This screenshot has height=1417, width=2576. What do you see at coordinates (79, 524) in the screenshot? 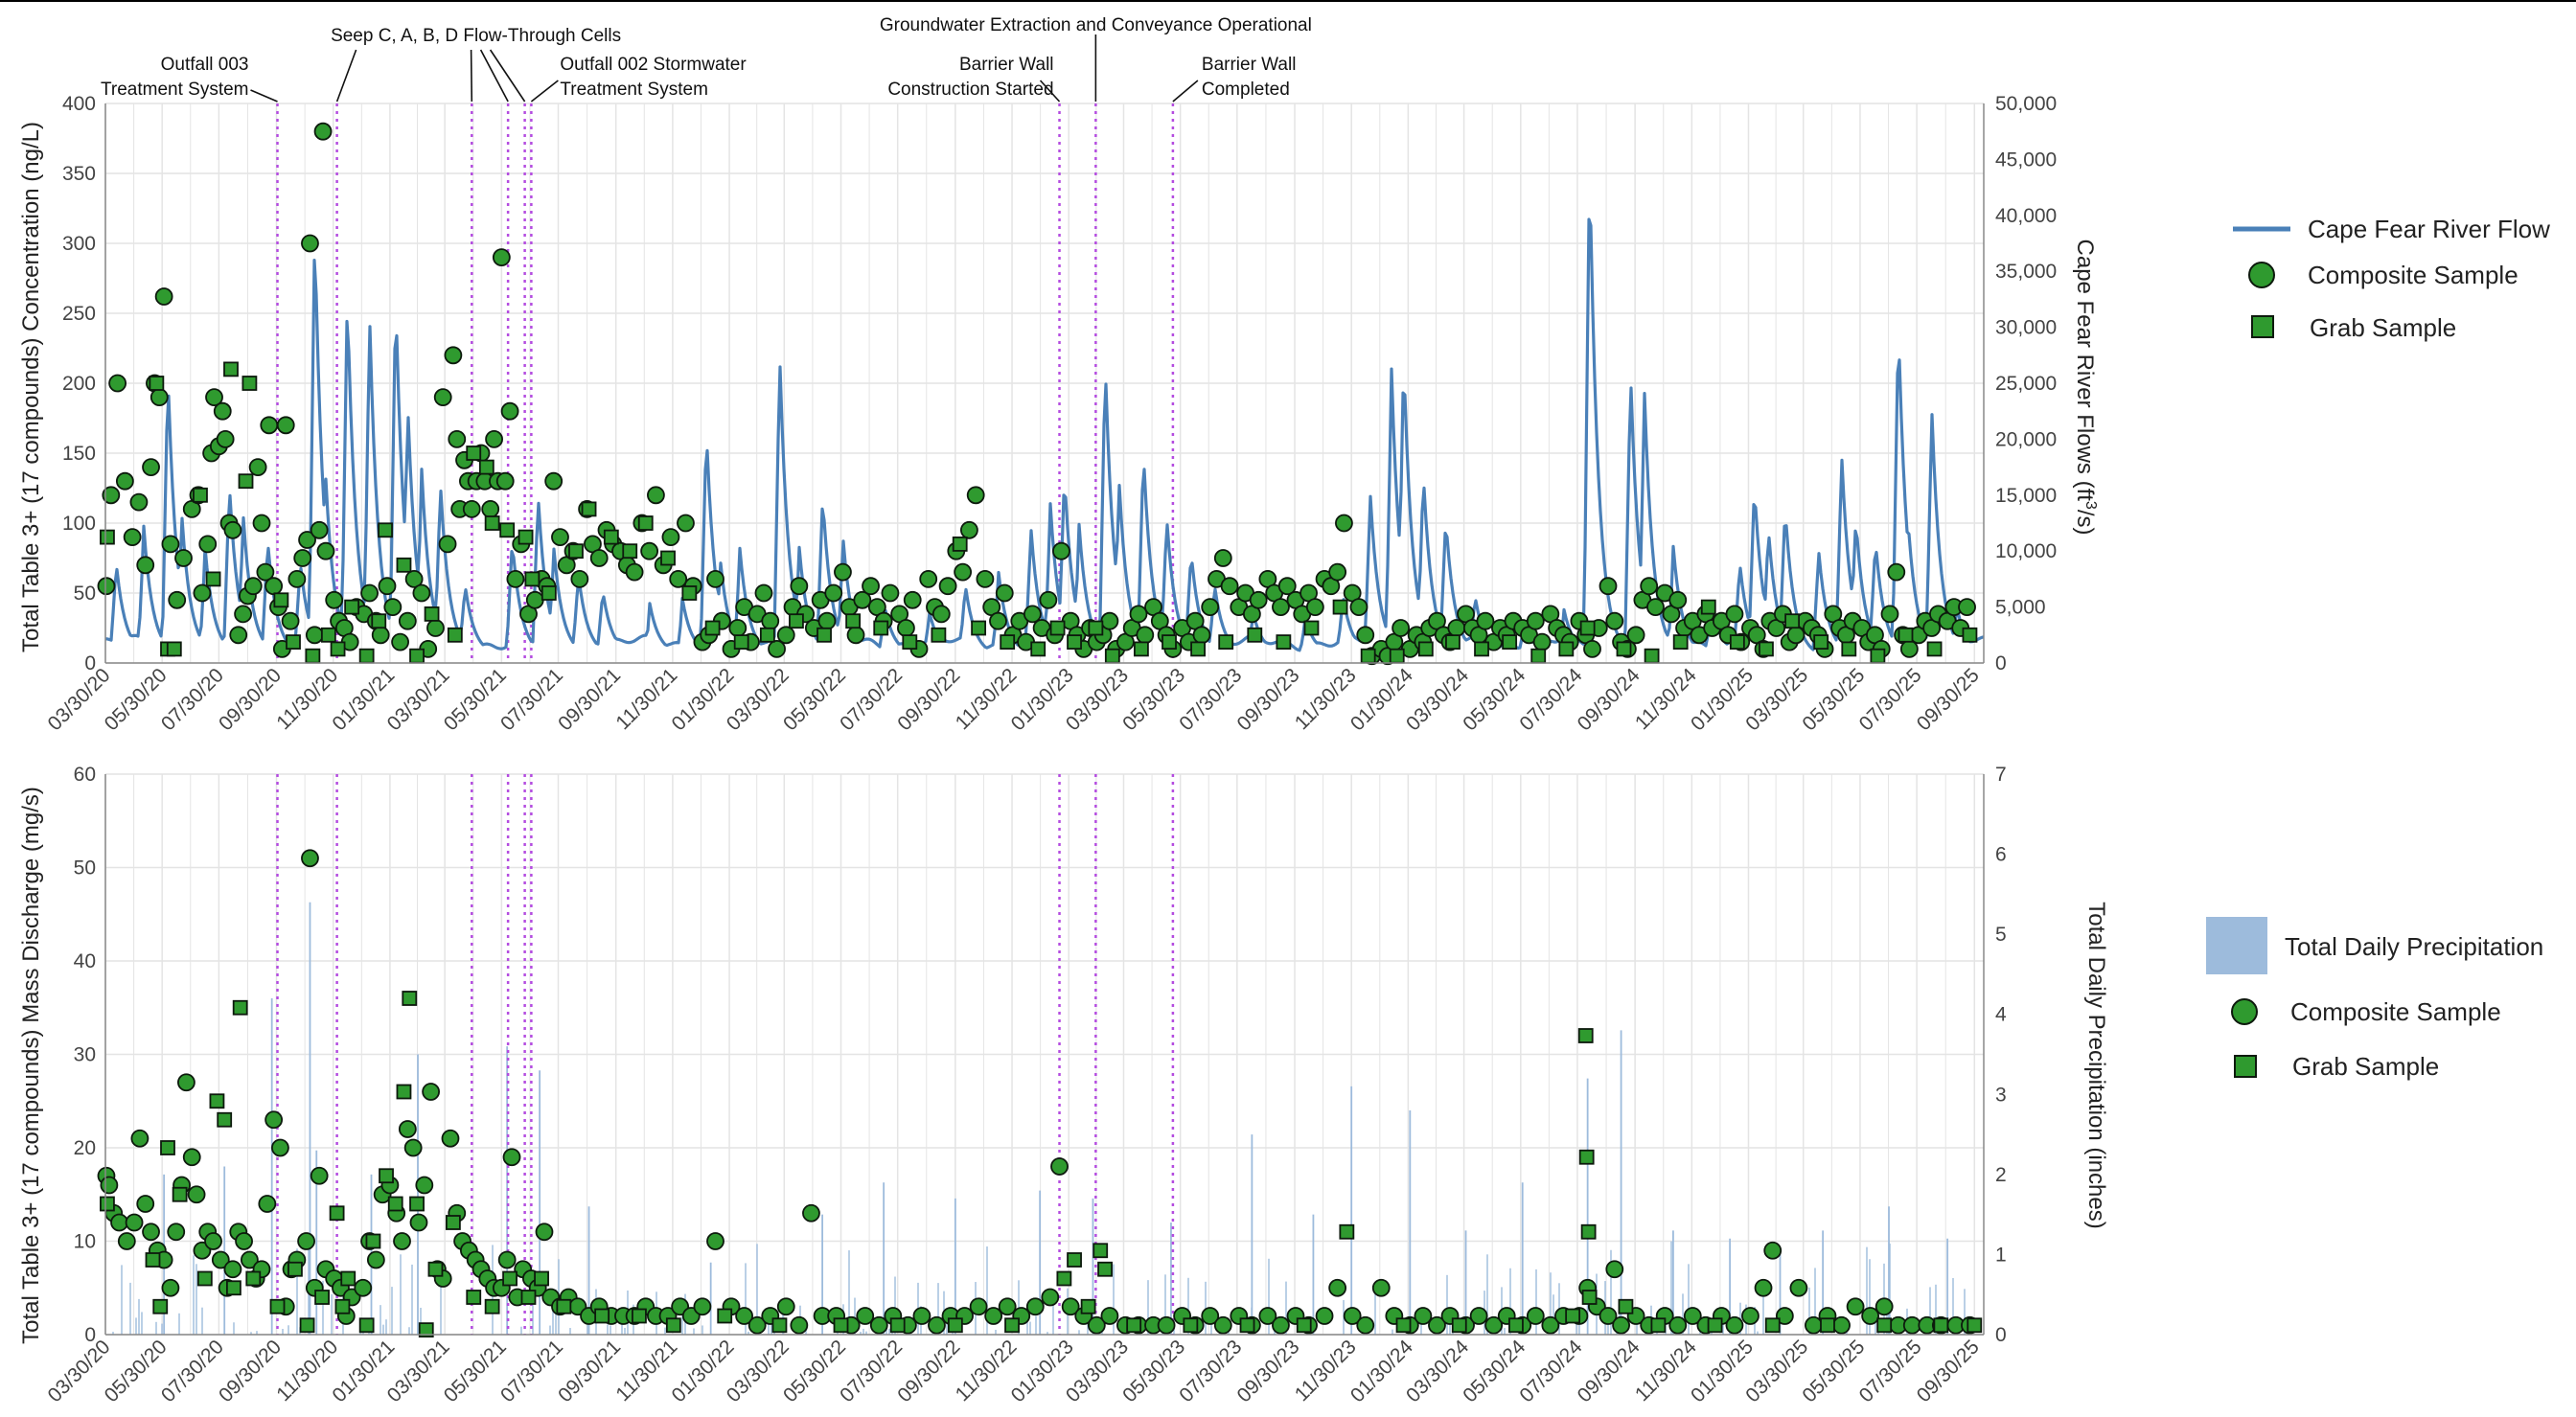
I see `y-tick-label: 100` at bounding box center [79, 524].